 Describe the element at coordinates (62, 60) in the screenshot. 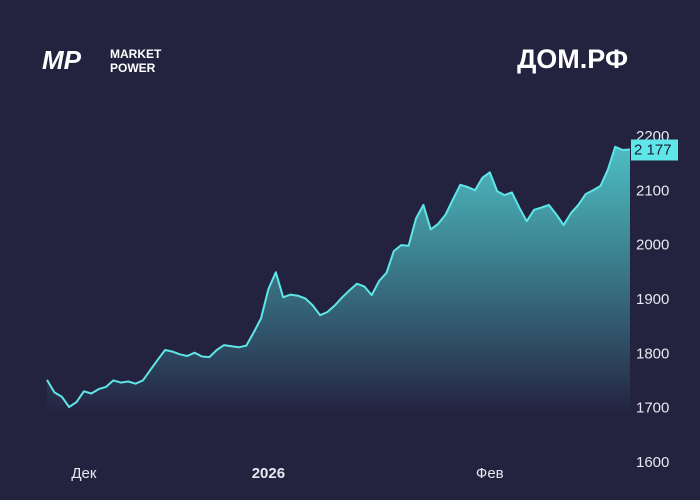

I see `logo-mark: MP` at that location.